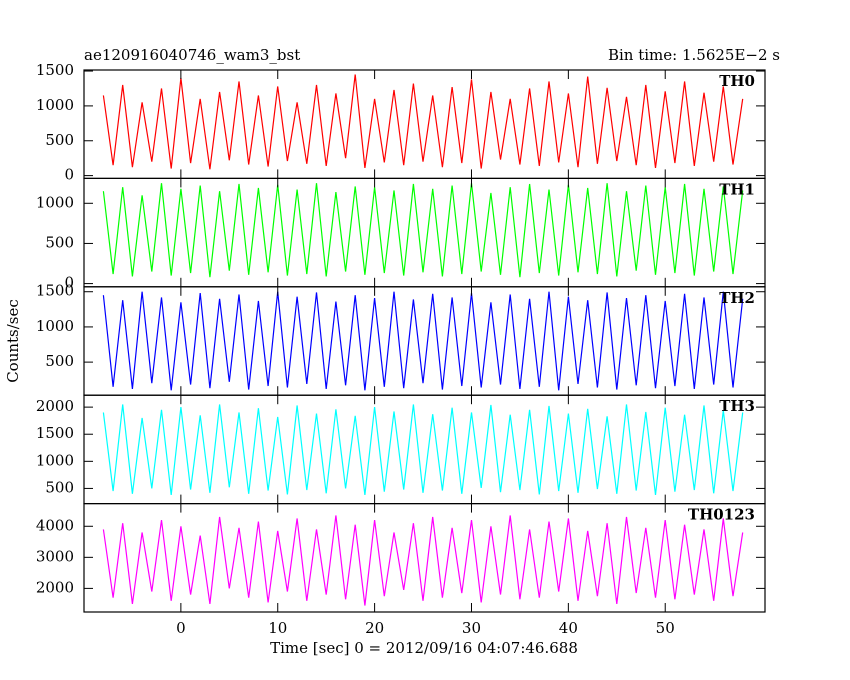 This screenshot has height=680, width=850. What do you see at coordinates (737, 298) in the screenshot?
I see `panel-label: TH2` at bounding box center [737, 298].